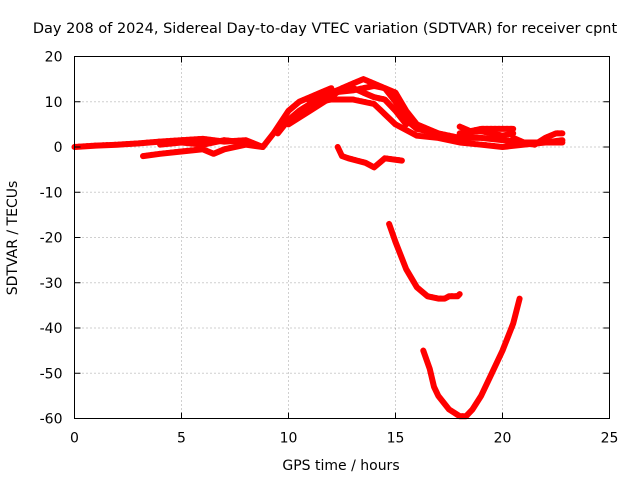  What do you see at coordinates (181, 439) in the screenshot?
I see `x-tick-label: 5` at bounding box center [181, 439].